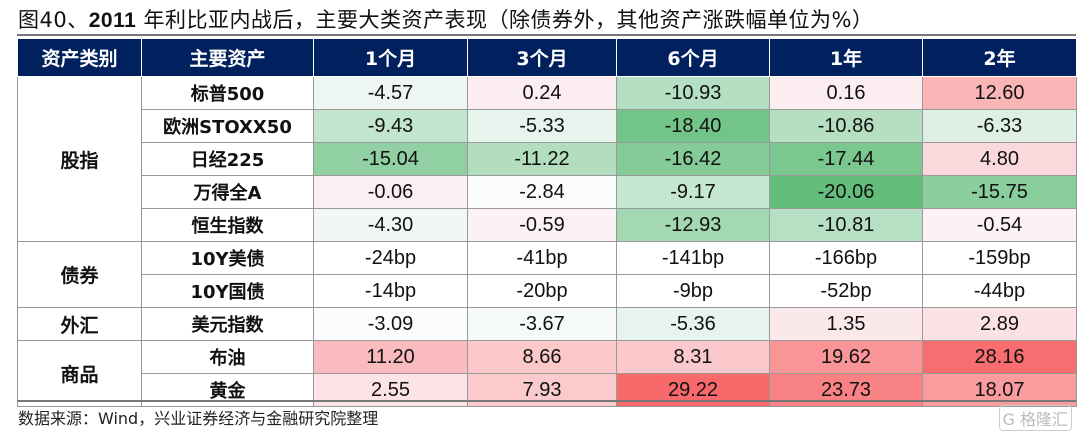  I want to click on value-cell: -2.84, so click(542, 192).